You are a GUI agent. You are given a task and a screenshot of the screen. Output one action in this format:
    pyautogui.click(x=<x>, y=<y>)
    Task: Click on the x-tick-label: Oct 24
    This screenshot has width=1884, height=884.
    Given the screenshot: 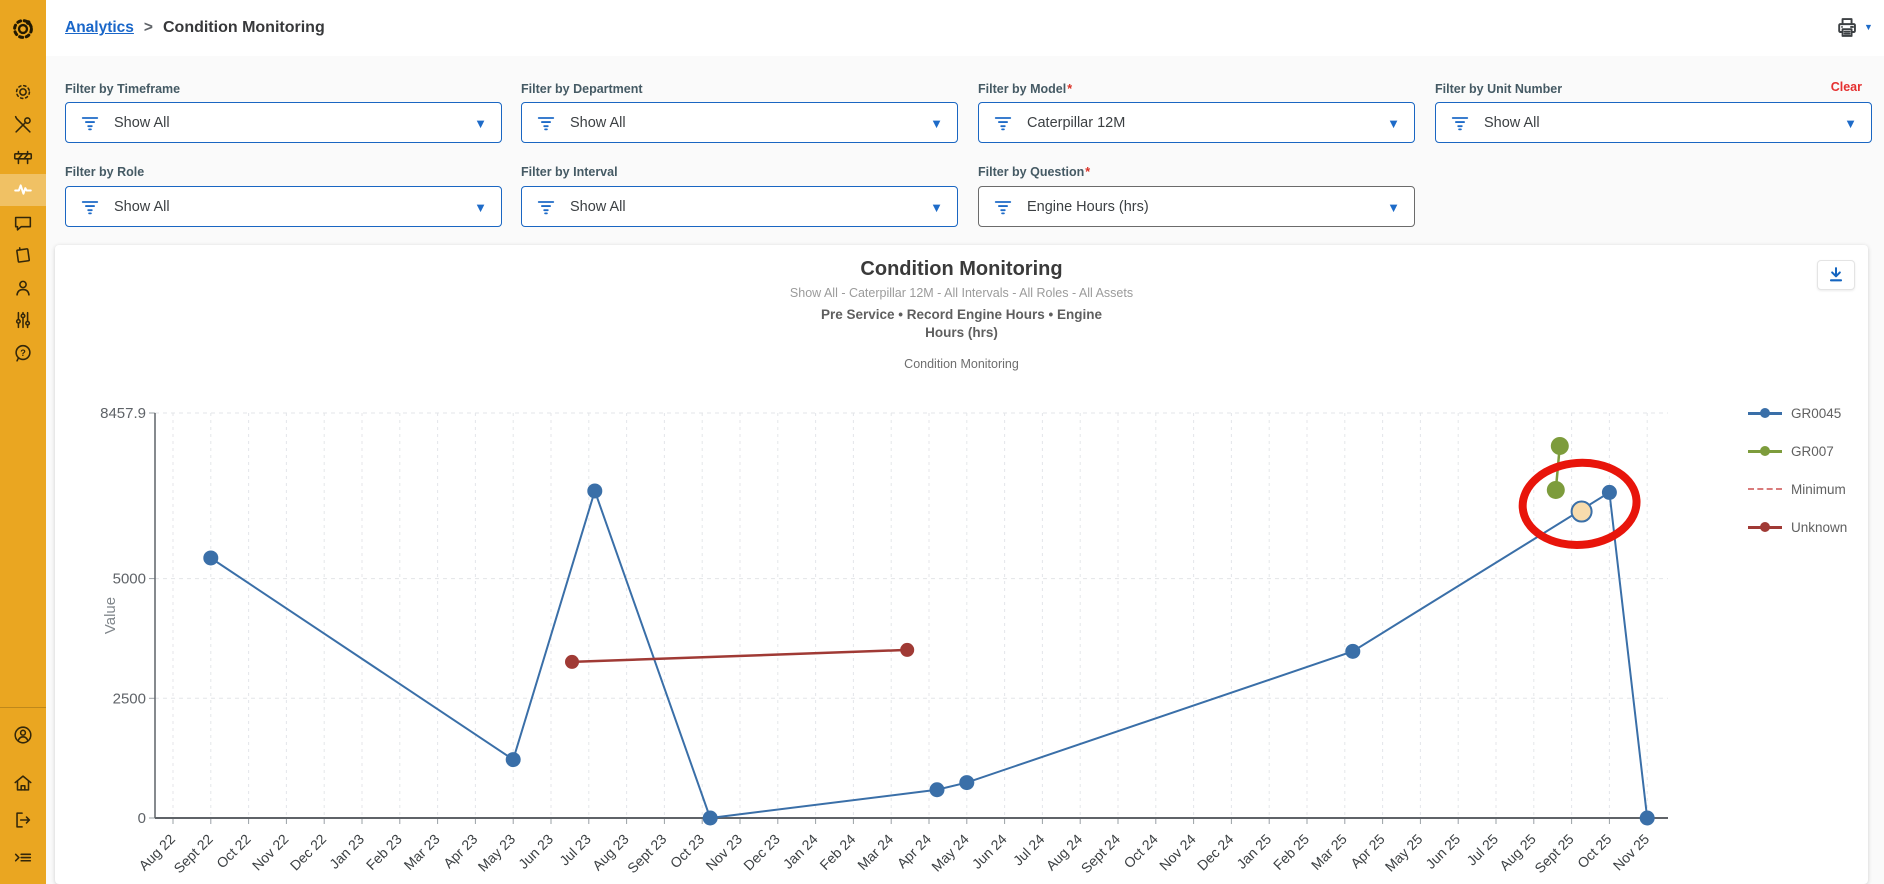 What is the action you would take?
    pyautogui.click(x=1140, y=851)
    